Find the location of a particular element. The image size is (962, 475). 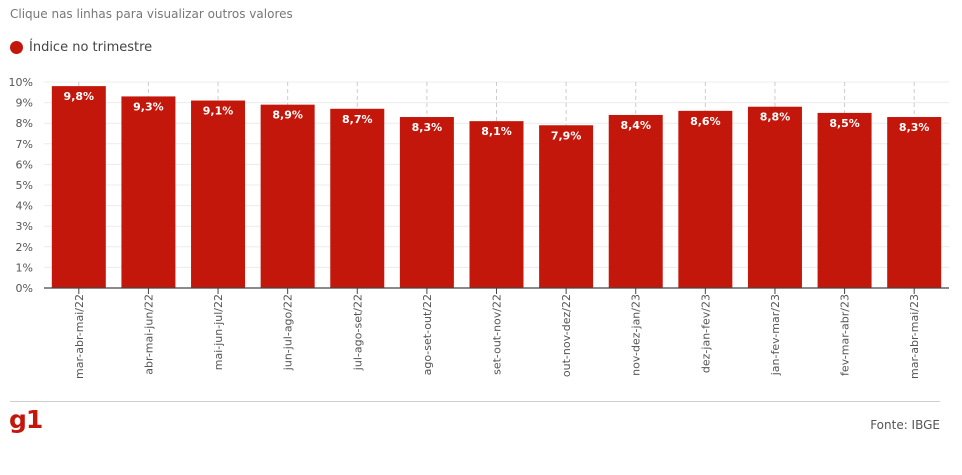

g1-logo: g1 is located at coordinates (26, 419).